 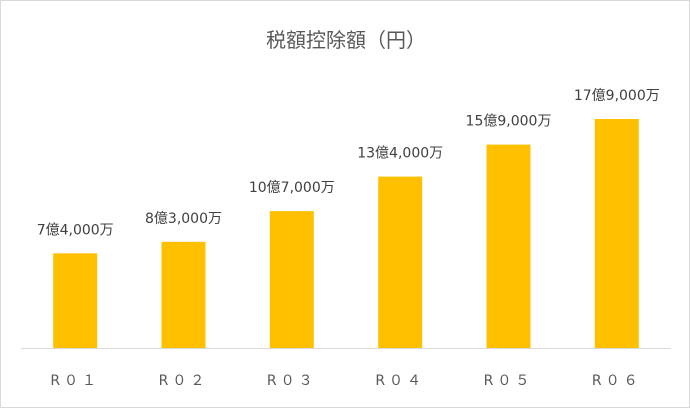 I want to click on x-tick-label-3: R０３, so click(x=292, y=381).